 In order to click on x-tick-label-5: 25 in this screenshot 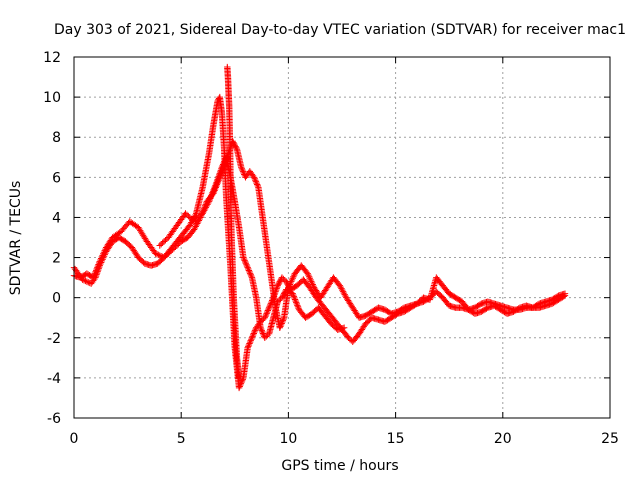, I will do `click(610, 439)`.